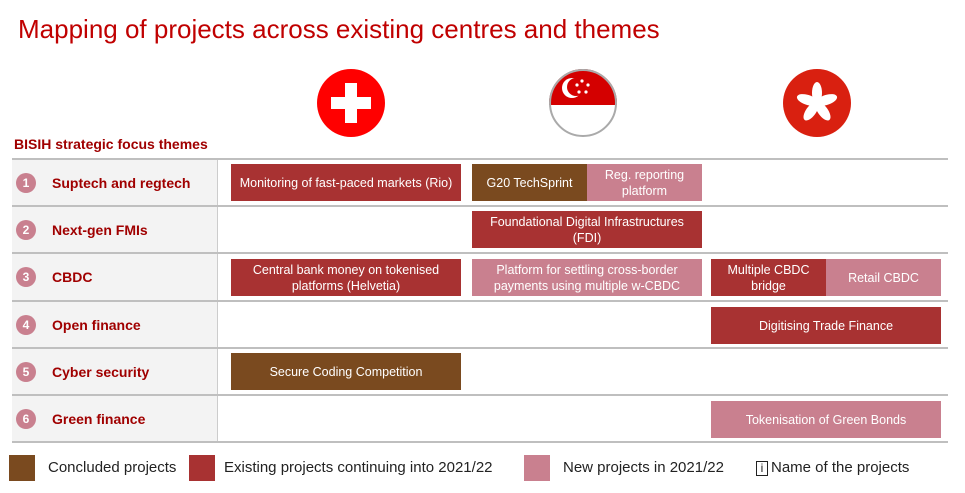 The image size is (965, 493). Describe the element at coordinates (826, 419) in the screenshot. I see `project-green-bonds: Tokenisation of Green Bonds` at that location.